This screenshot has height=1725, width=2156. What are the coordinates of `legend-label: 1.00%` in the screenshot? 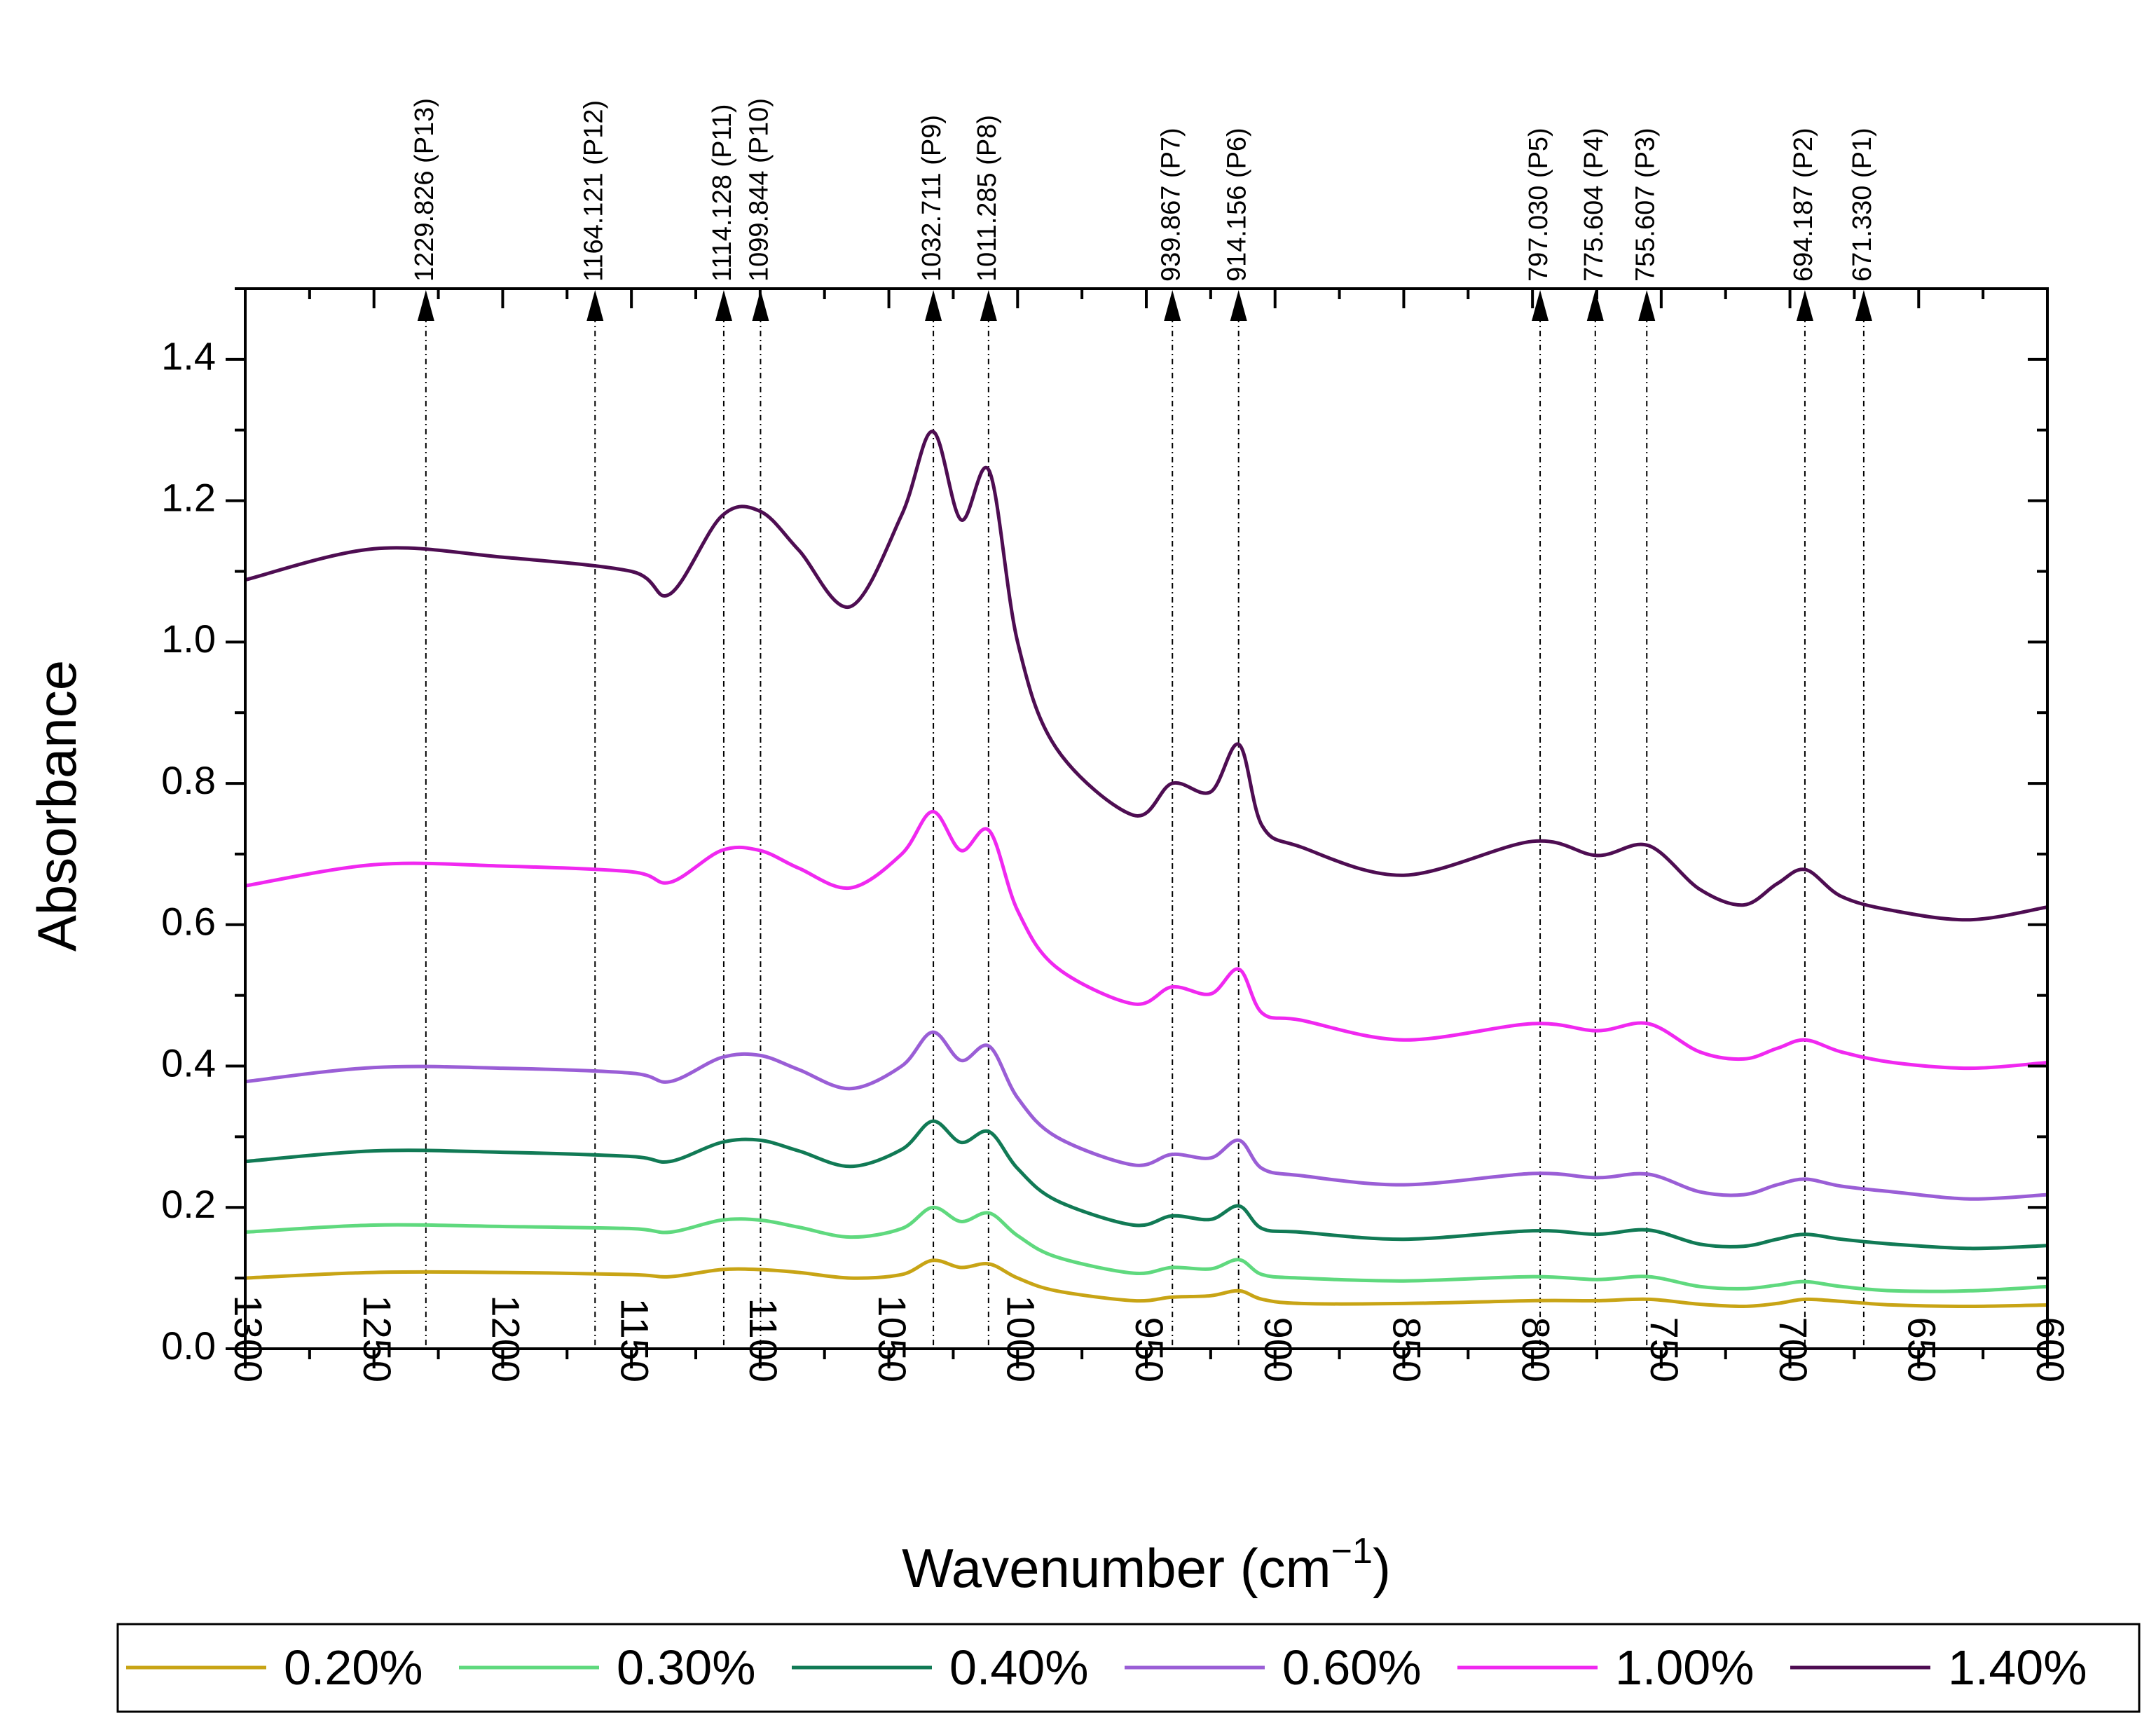 It's located at (1684, 1667).